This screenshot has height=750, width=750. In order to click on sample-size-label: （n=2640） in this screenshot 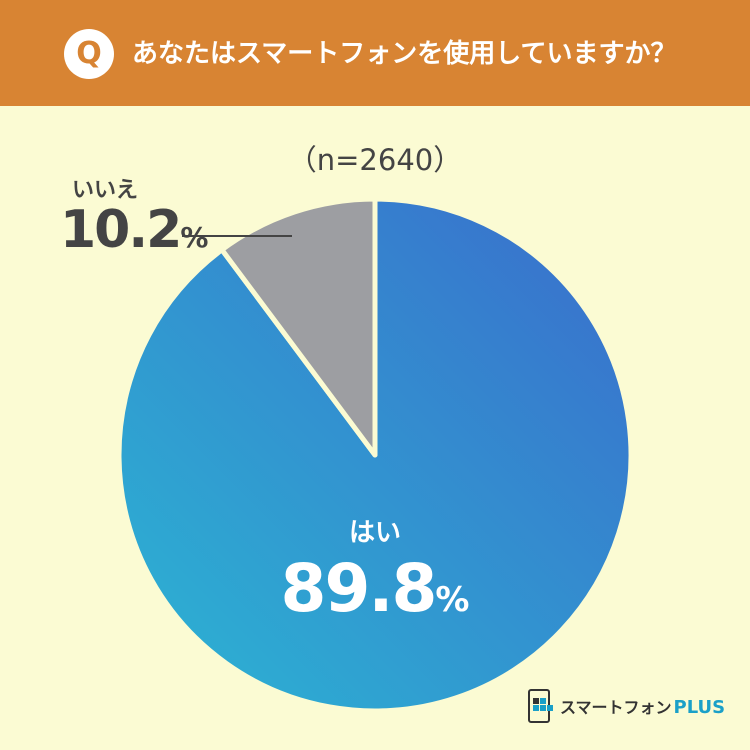, I will do `click(375, 160)`.